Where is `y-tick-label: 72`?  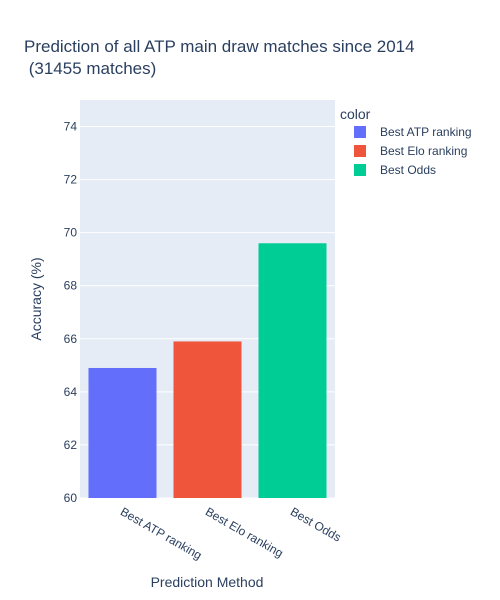 y-tick-label: 72 is located at coordinates (71, 180).